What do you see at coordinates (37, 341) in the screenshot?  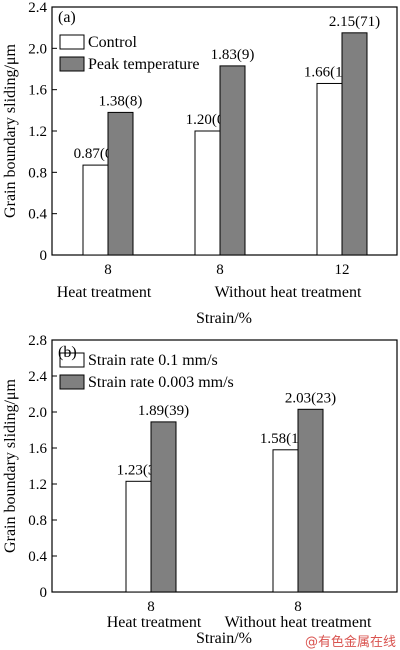 I see `y-tick-label: 2.8` at bounding box center [37, 341].